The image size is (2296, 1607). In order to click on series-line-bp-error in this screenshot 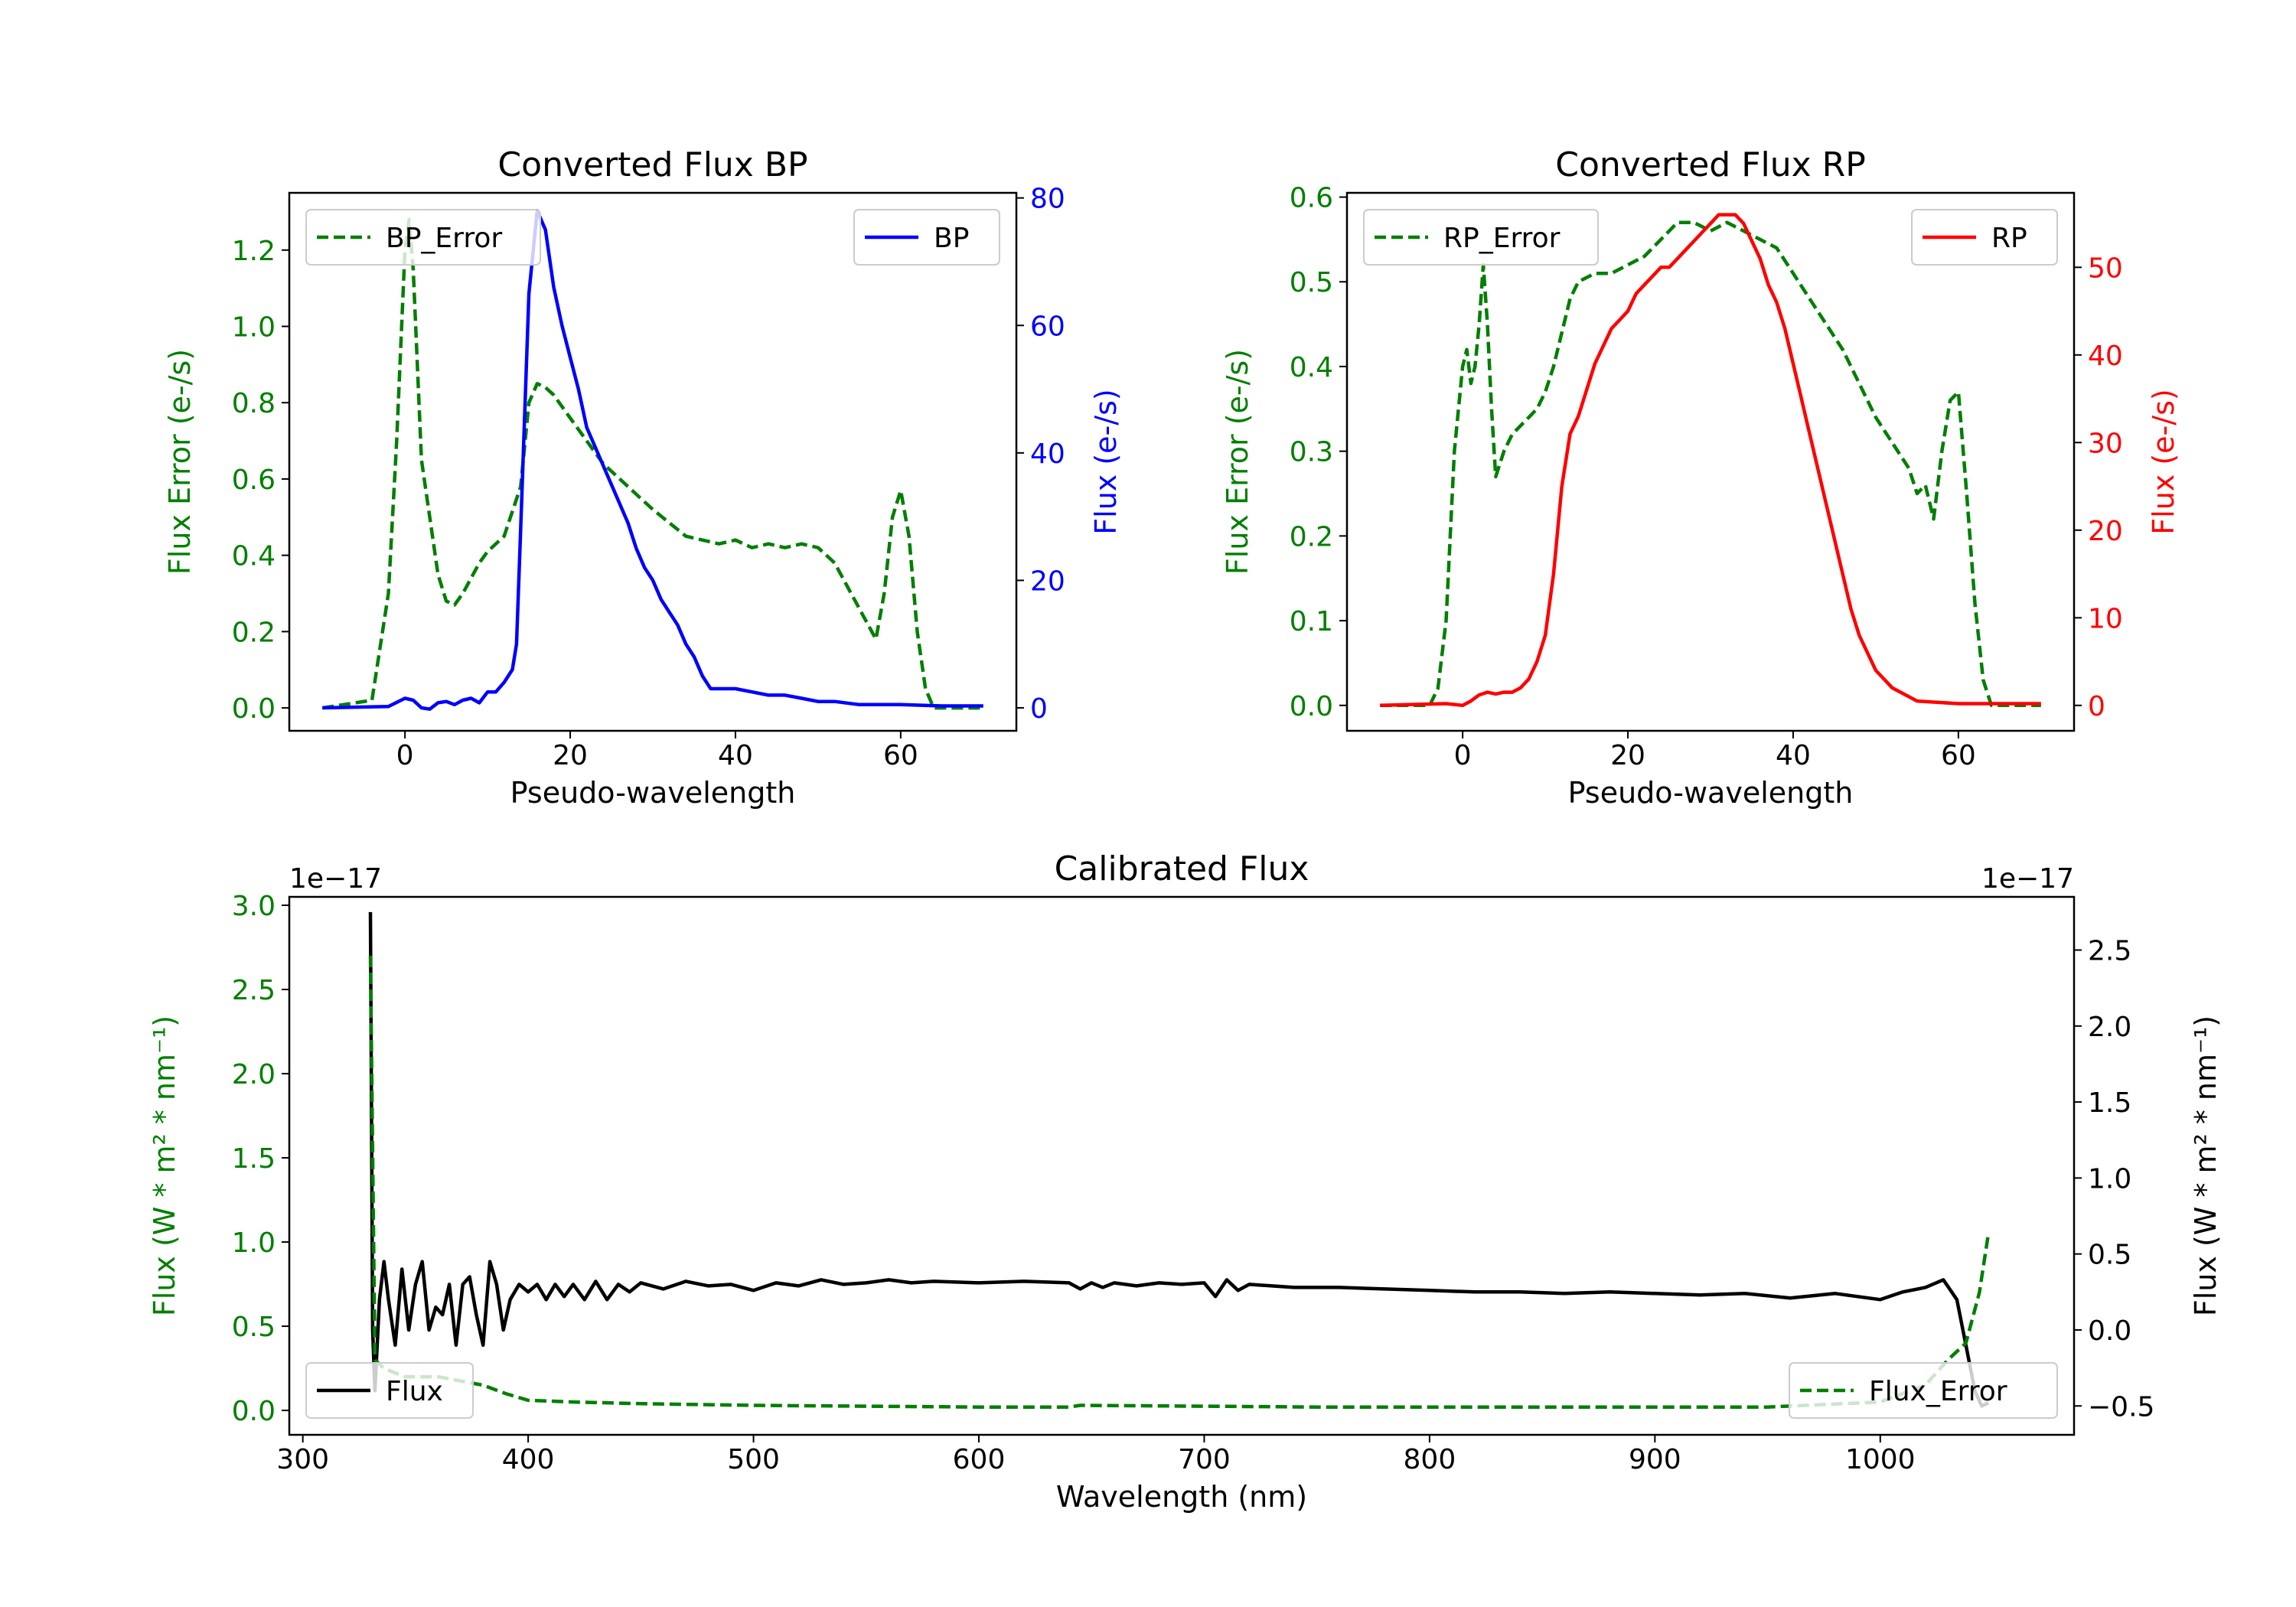, I will do `click(652, 463)`.